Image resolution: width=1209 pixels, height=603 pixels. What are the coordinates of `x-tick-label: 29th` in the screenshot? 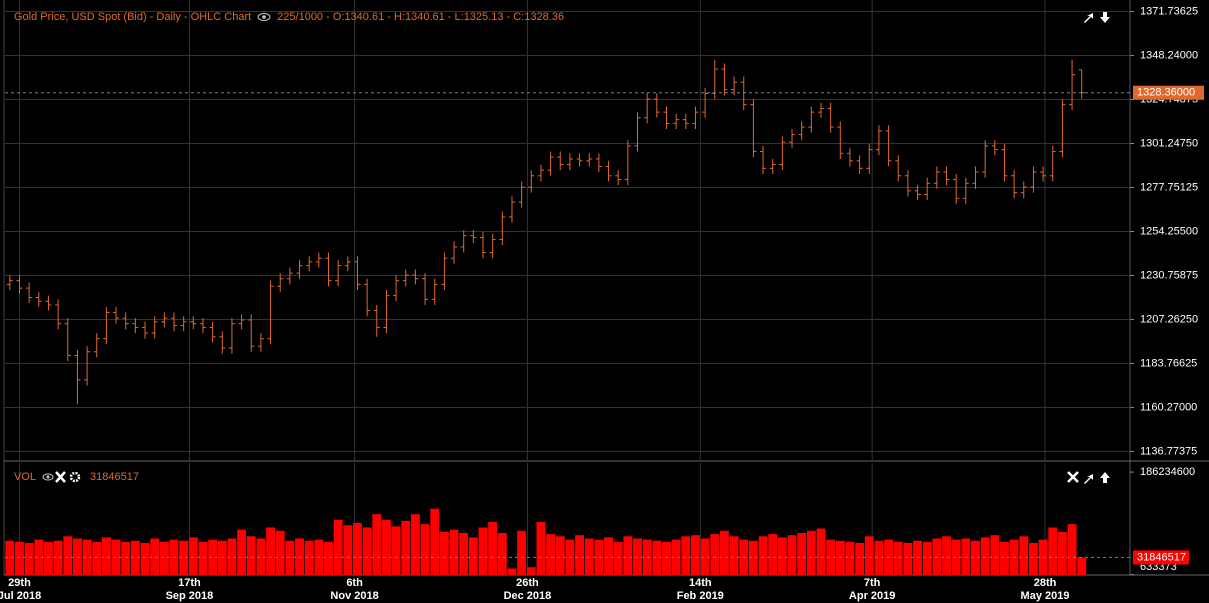 It's located at (19, 583).